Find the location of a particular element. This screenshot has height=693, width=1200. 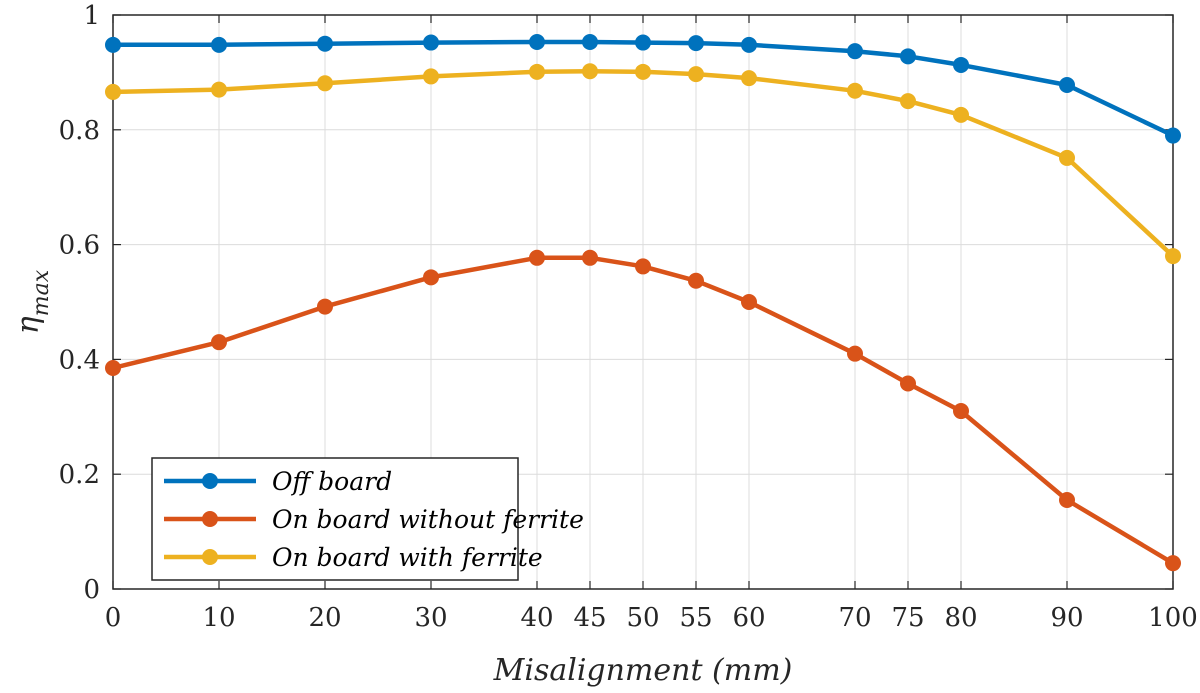

x-tick-label: 45 is located at coordinates (589, 618).